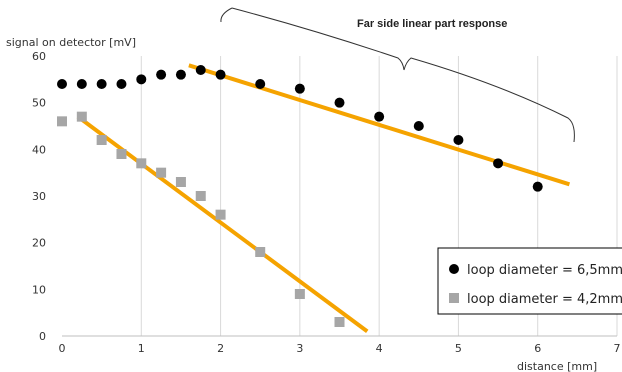 Image resolution: width=622 pixels, height=372 pixels. Describe the element at coordinates (537, 348) in the screenshot. I see `x-tick-label: 6` at that location.